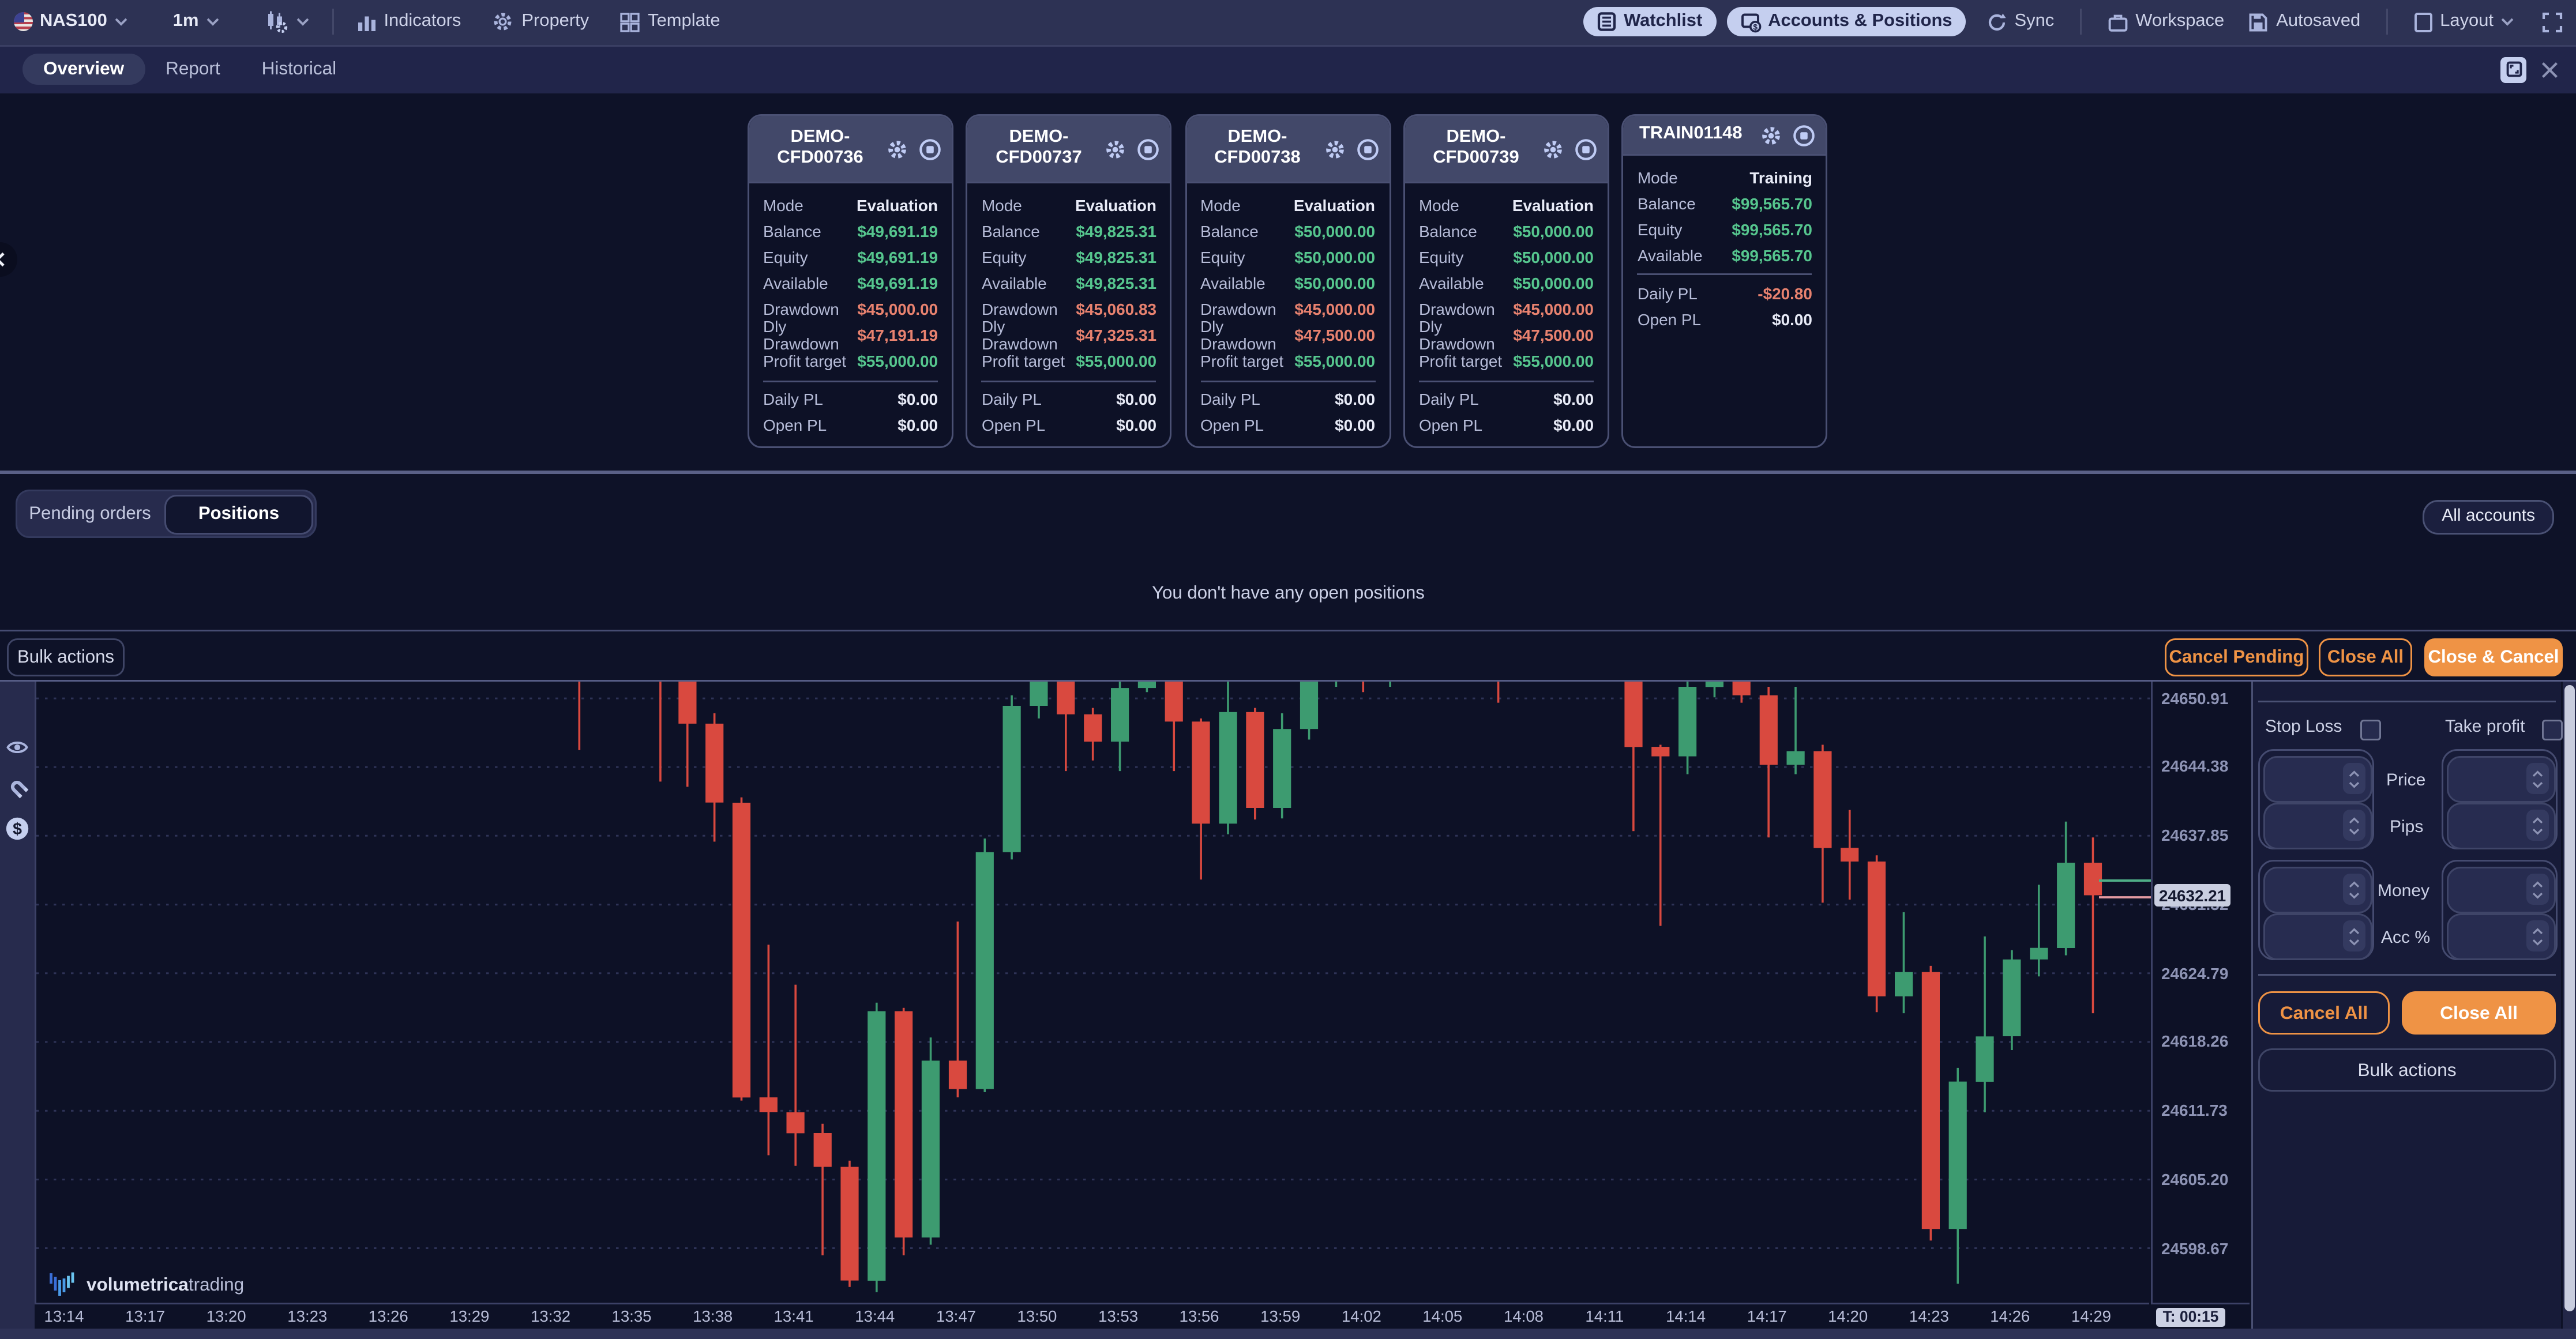  I want to click on all-accounts-filter: All accounts, so click(2489, 517).